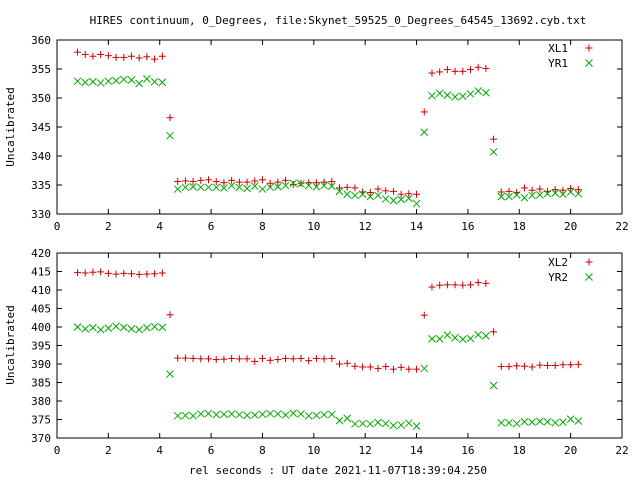 The height and width of the screenshot is (480, 640). Describe the element at coordinates (41, 98) in the screenshot. I see `top-y-tick-label: 350` at that location.